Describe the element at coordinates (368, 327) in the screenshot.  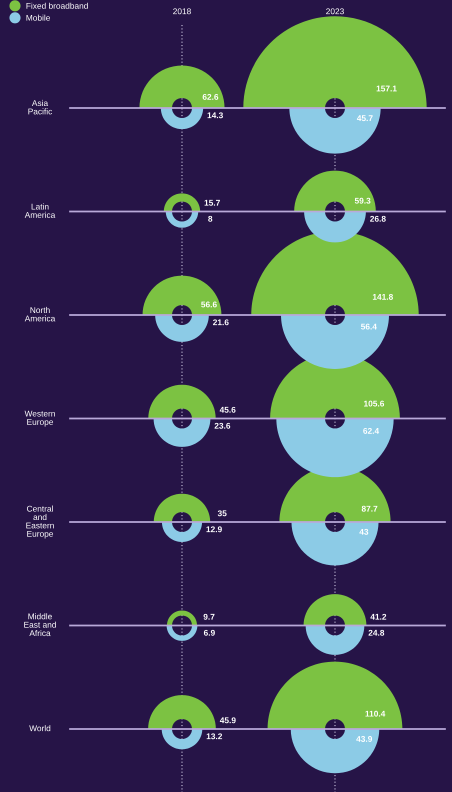
I see `data-label: 56.4` at that location.